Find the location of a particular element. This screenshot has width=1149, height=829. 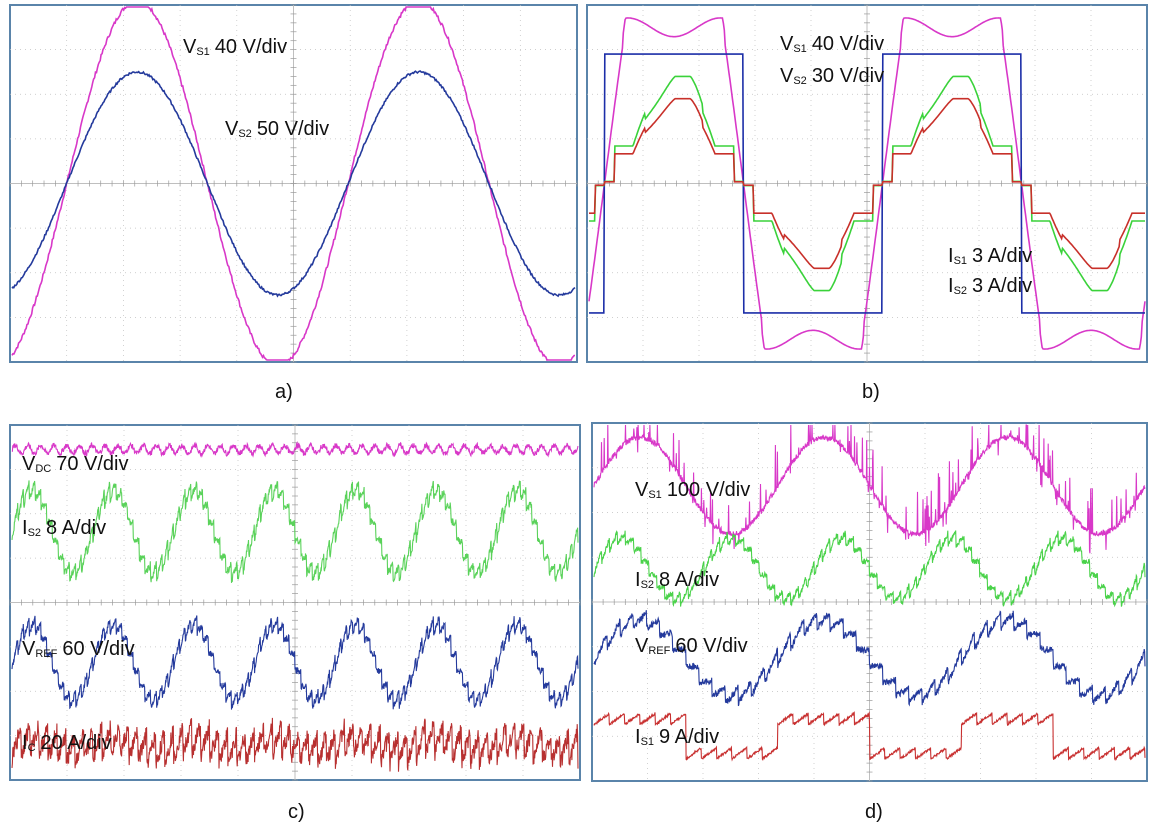

panel-d-trace-is1 is located at coordinates (869, 736).